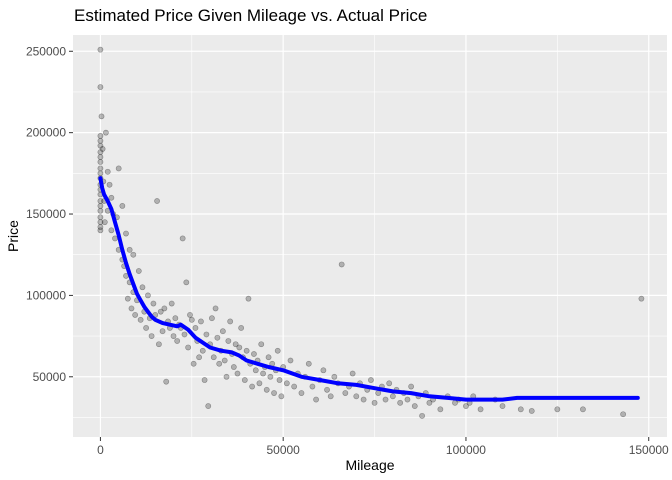 This screenshot has width=672, height=480. I want to click on y-tick-label: 150000, so click(46, 214).